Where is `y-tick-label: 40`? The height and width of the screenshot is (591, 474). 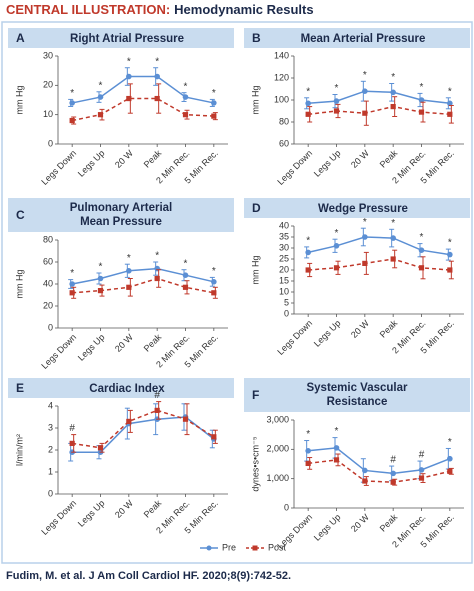
y-tick-label: 40 is located at coordinates (284, 225).